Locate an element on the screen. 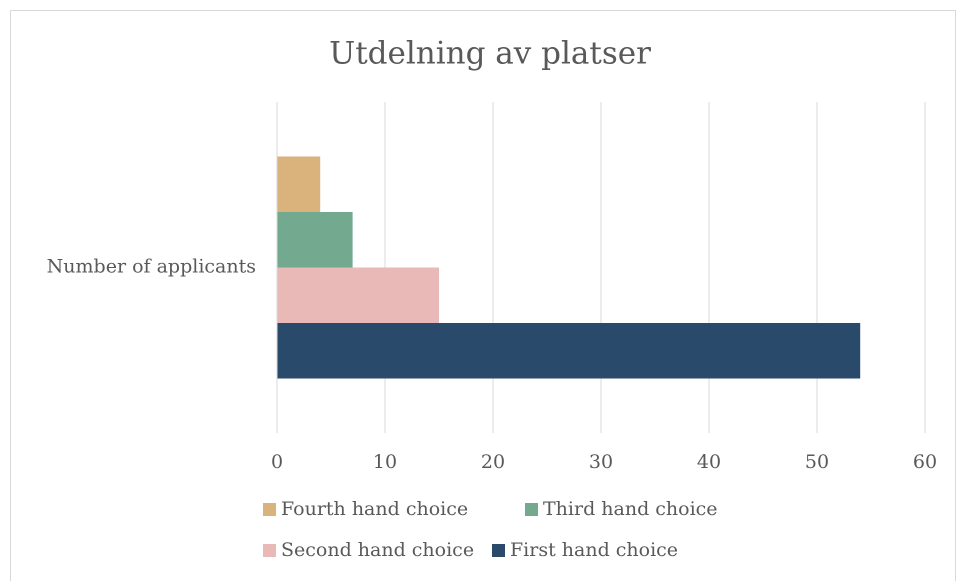 This screenshot has height=581, width=957. y-tick-label: Number of applicants is located at coordinates (151, 267).